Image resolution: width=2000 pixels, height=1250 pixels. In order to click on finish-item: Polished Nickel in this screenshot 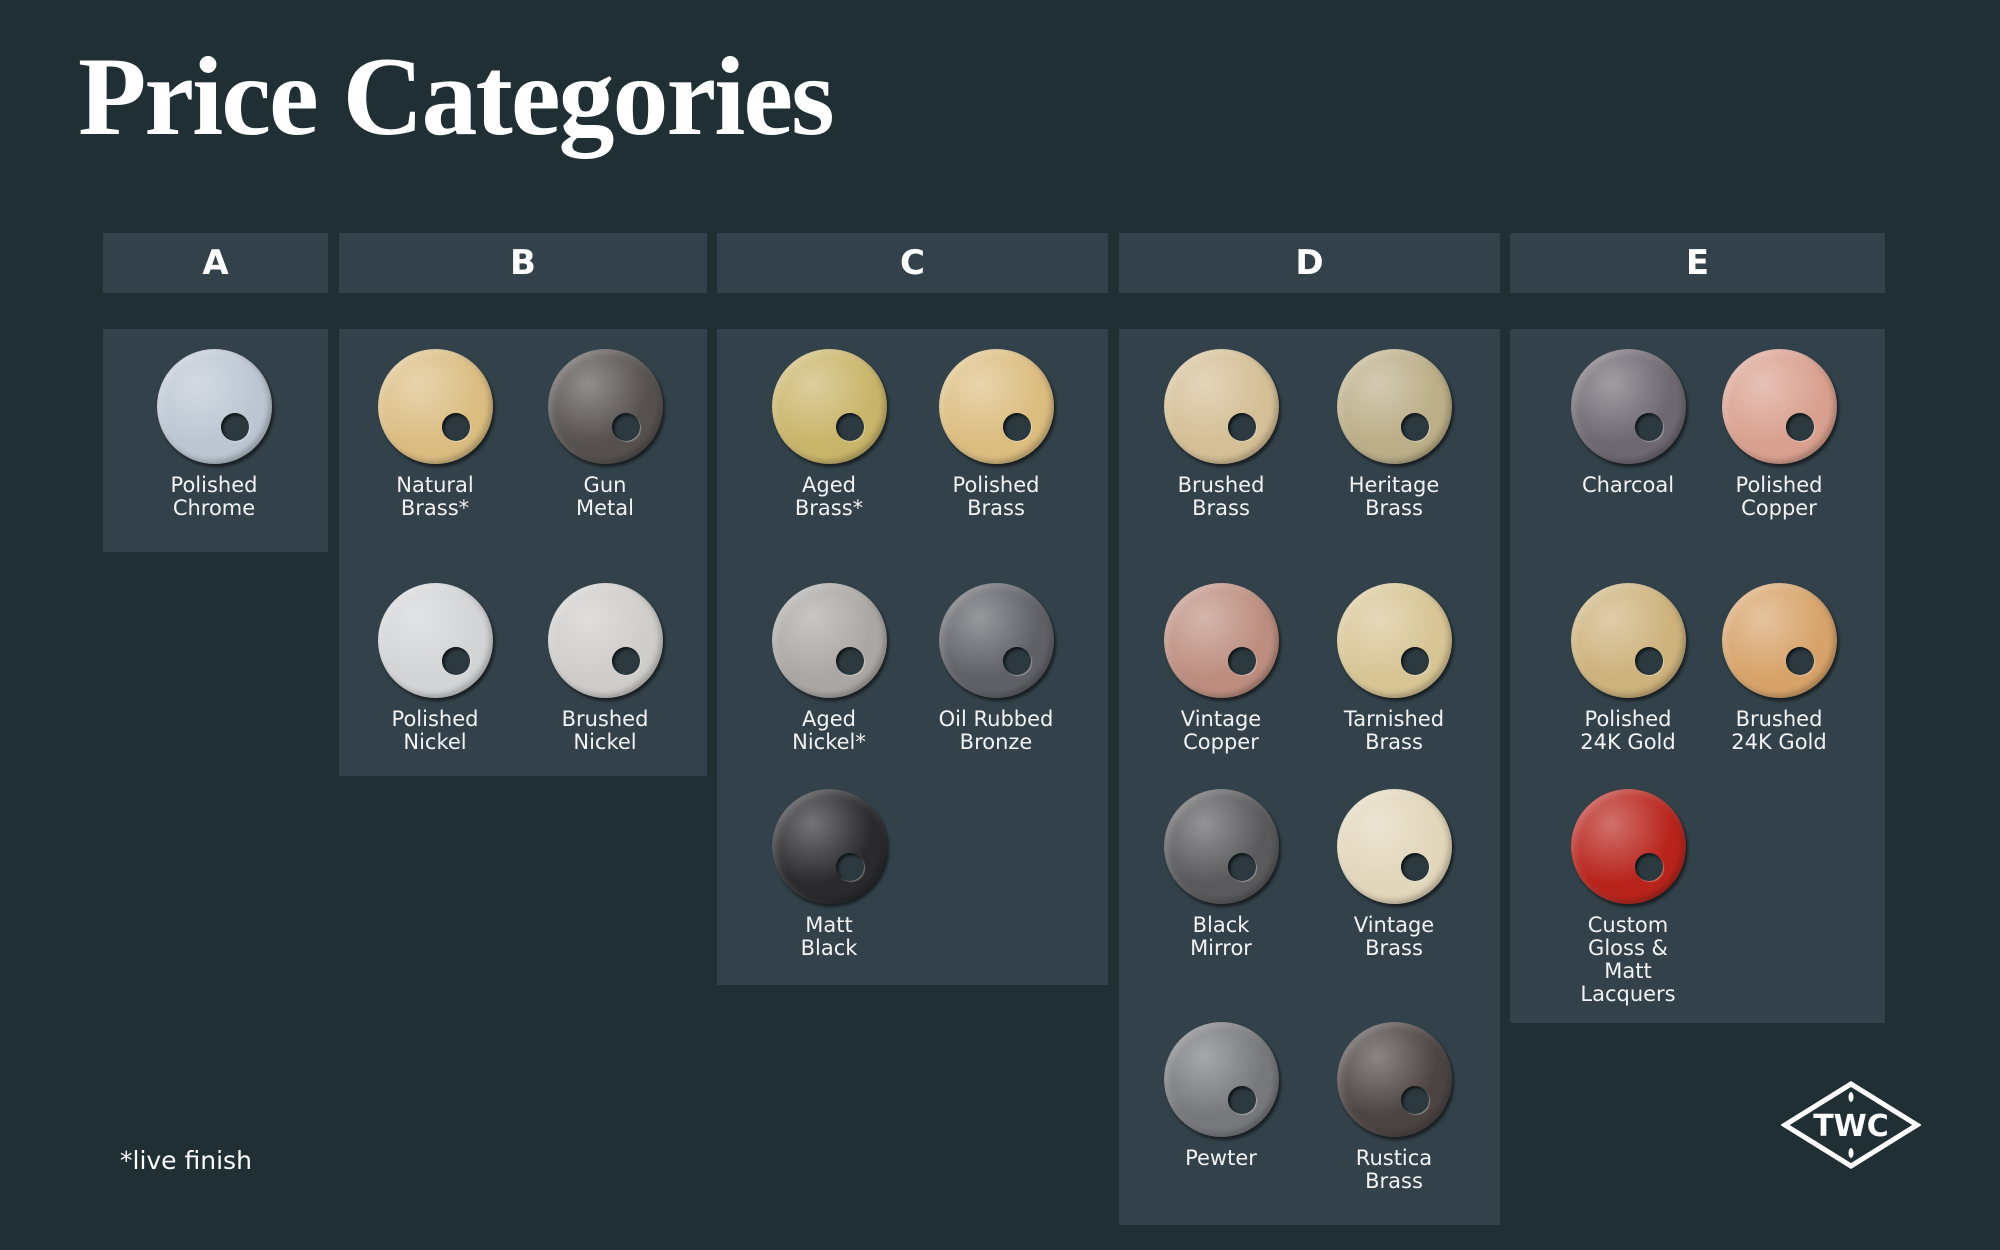, I will do `click(435, 668)`.